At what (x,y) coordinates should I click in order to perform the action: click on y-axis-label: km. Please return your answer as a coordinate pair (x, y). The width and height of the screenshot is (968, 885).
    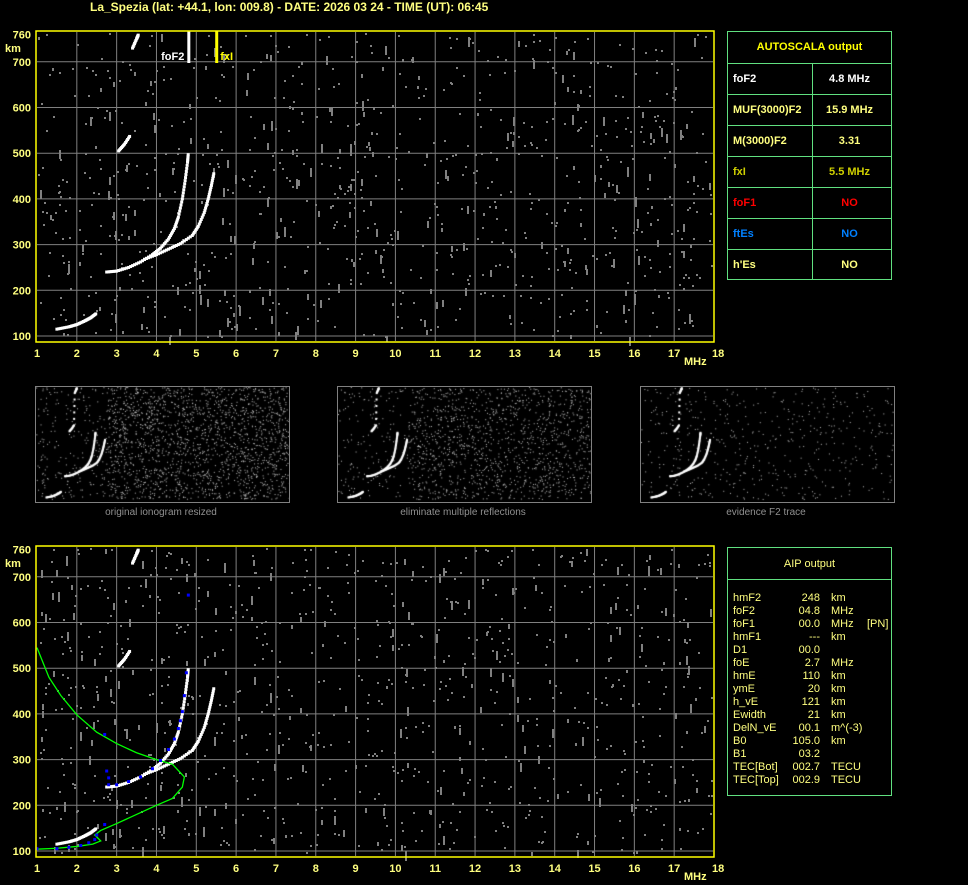
    Looking at the image, I should click on (13, 49).